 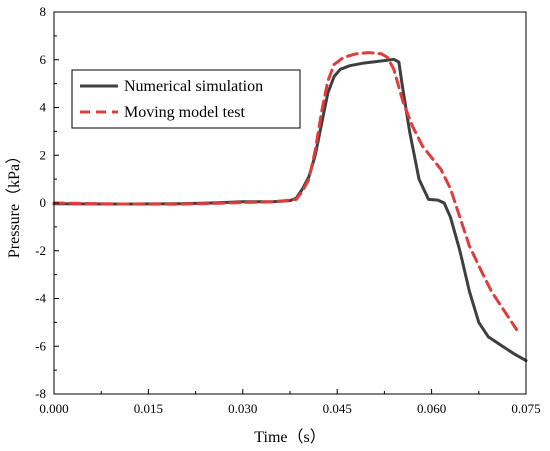 What do you see at coordinates (40, 393) in the screenshot?
I see `y-tick-label: -8` at bounding box center [40, 393].